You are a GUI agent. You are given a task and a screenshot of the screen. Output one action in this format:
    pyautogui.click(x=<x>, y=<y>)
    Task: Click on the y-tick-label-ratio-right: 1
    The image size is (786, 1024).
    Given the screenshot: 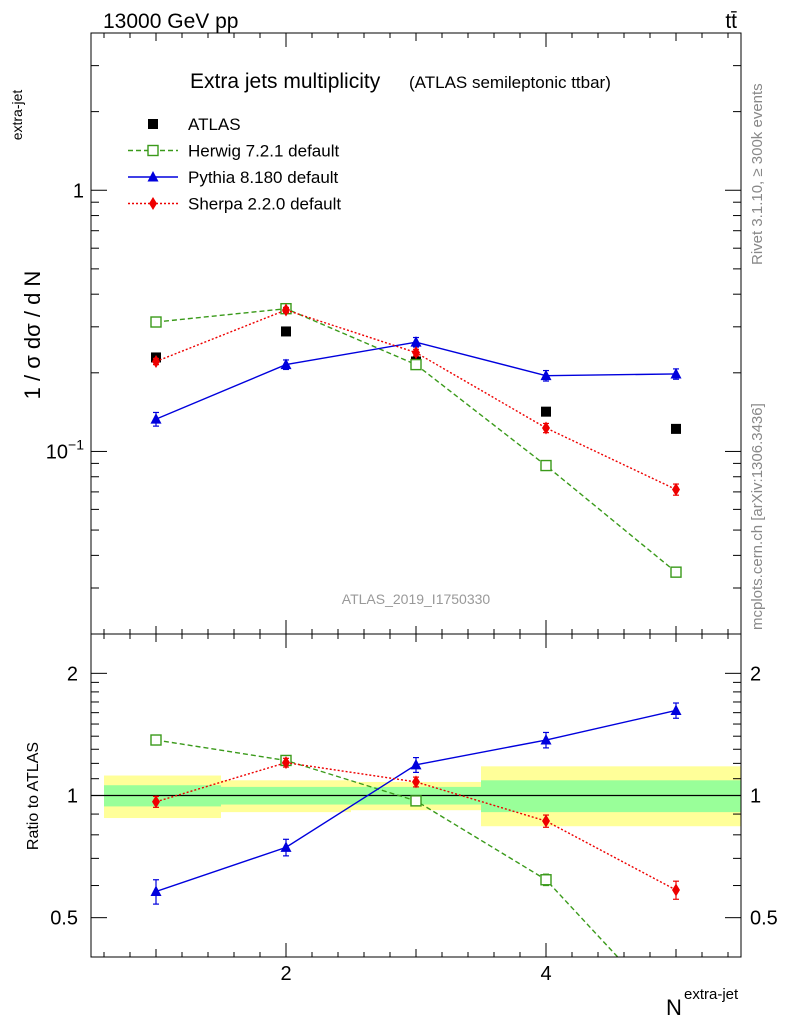 What is the action you would take?
    pyautogui.click(x=755, y=797)
    